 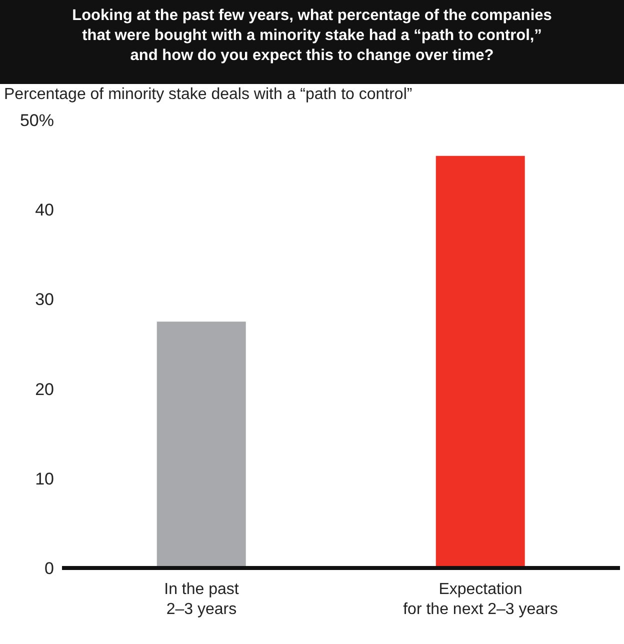 What do you see at coordinates (37, 120) in the screenshot?
I see `y-tick-label: 50%` at bounding box center [37, 120].